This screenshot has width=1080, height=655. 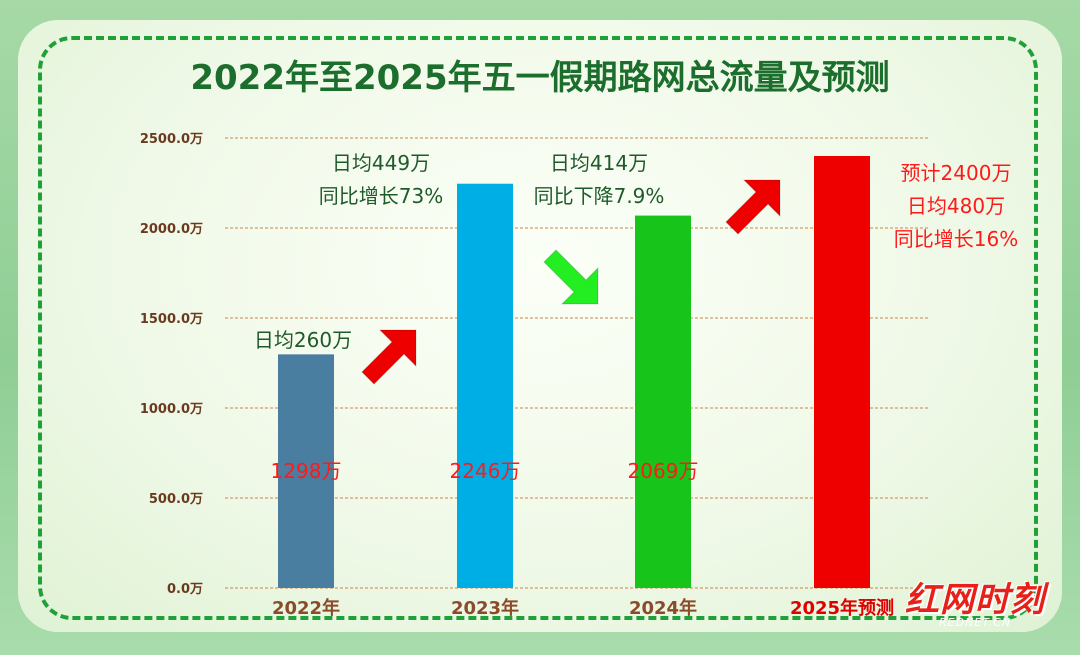 What do you see at coordinates (599, 196) in the screenshot?
I see `annotation-text: 同比下降7.9%` at bounding box center [599, 196].